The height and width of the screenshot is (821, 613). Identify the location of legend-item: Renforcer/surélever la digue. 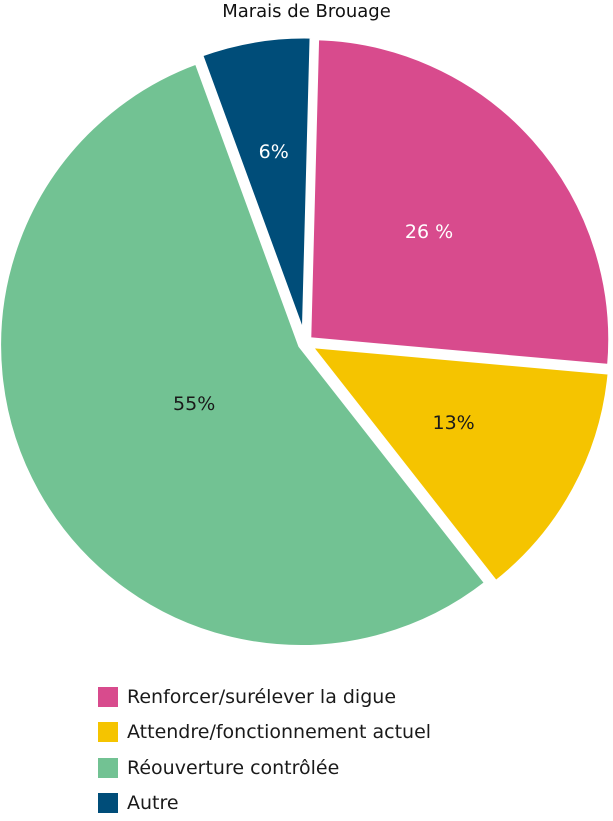
(264, 697).